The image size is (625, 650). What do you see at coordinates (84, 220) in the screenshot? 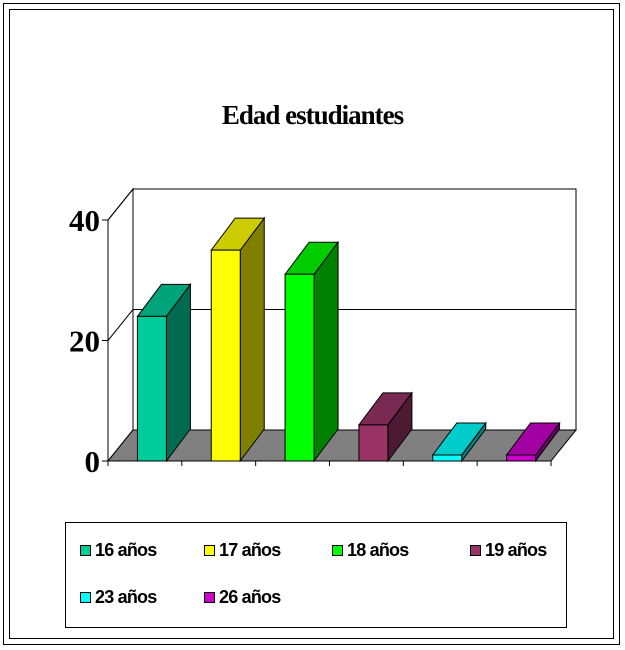
I see `y-tick-label: 40` at bounding box center [84, 220].